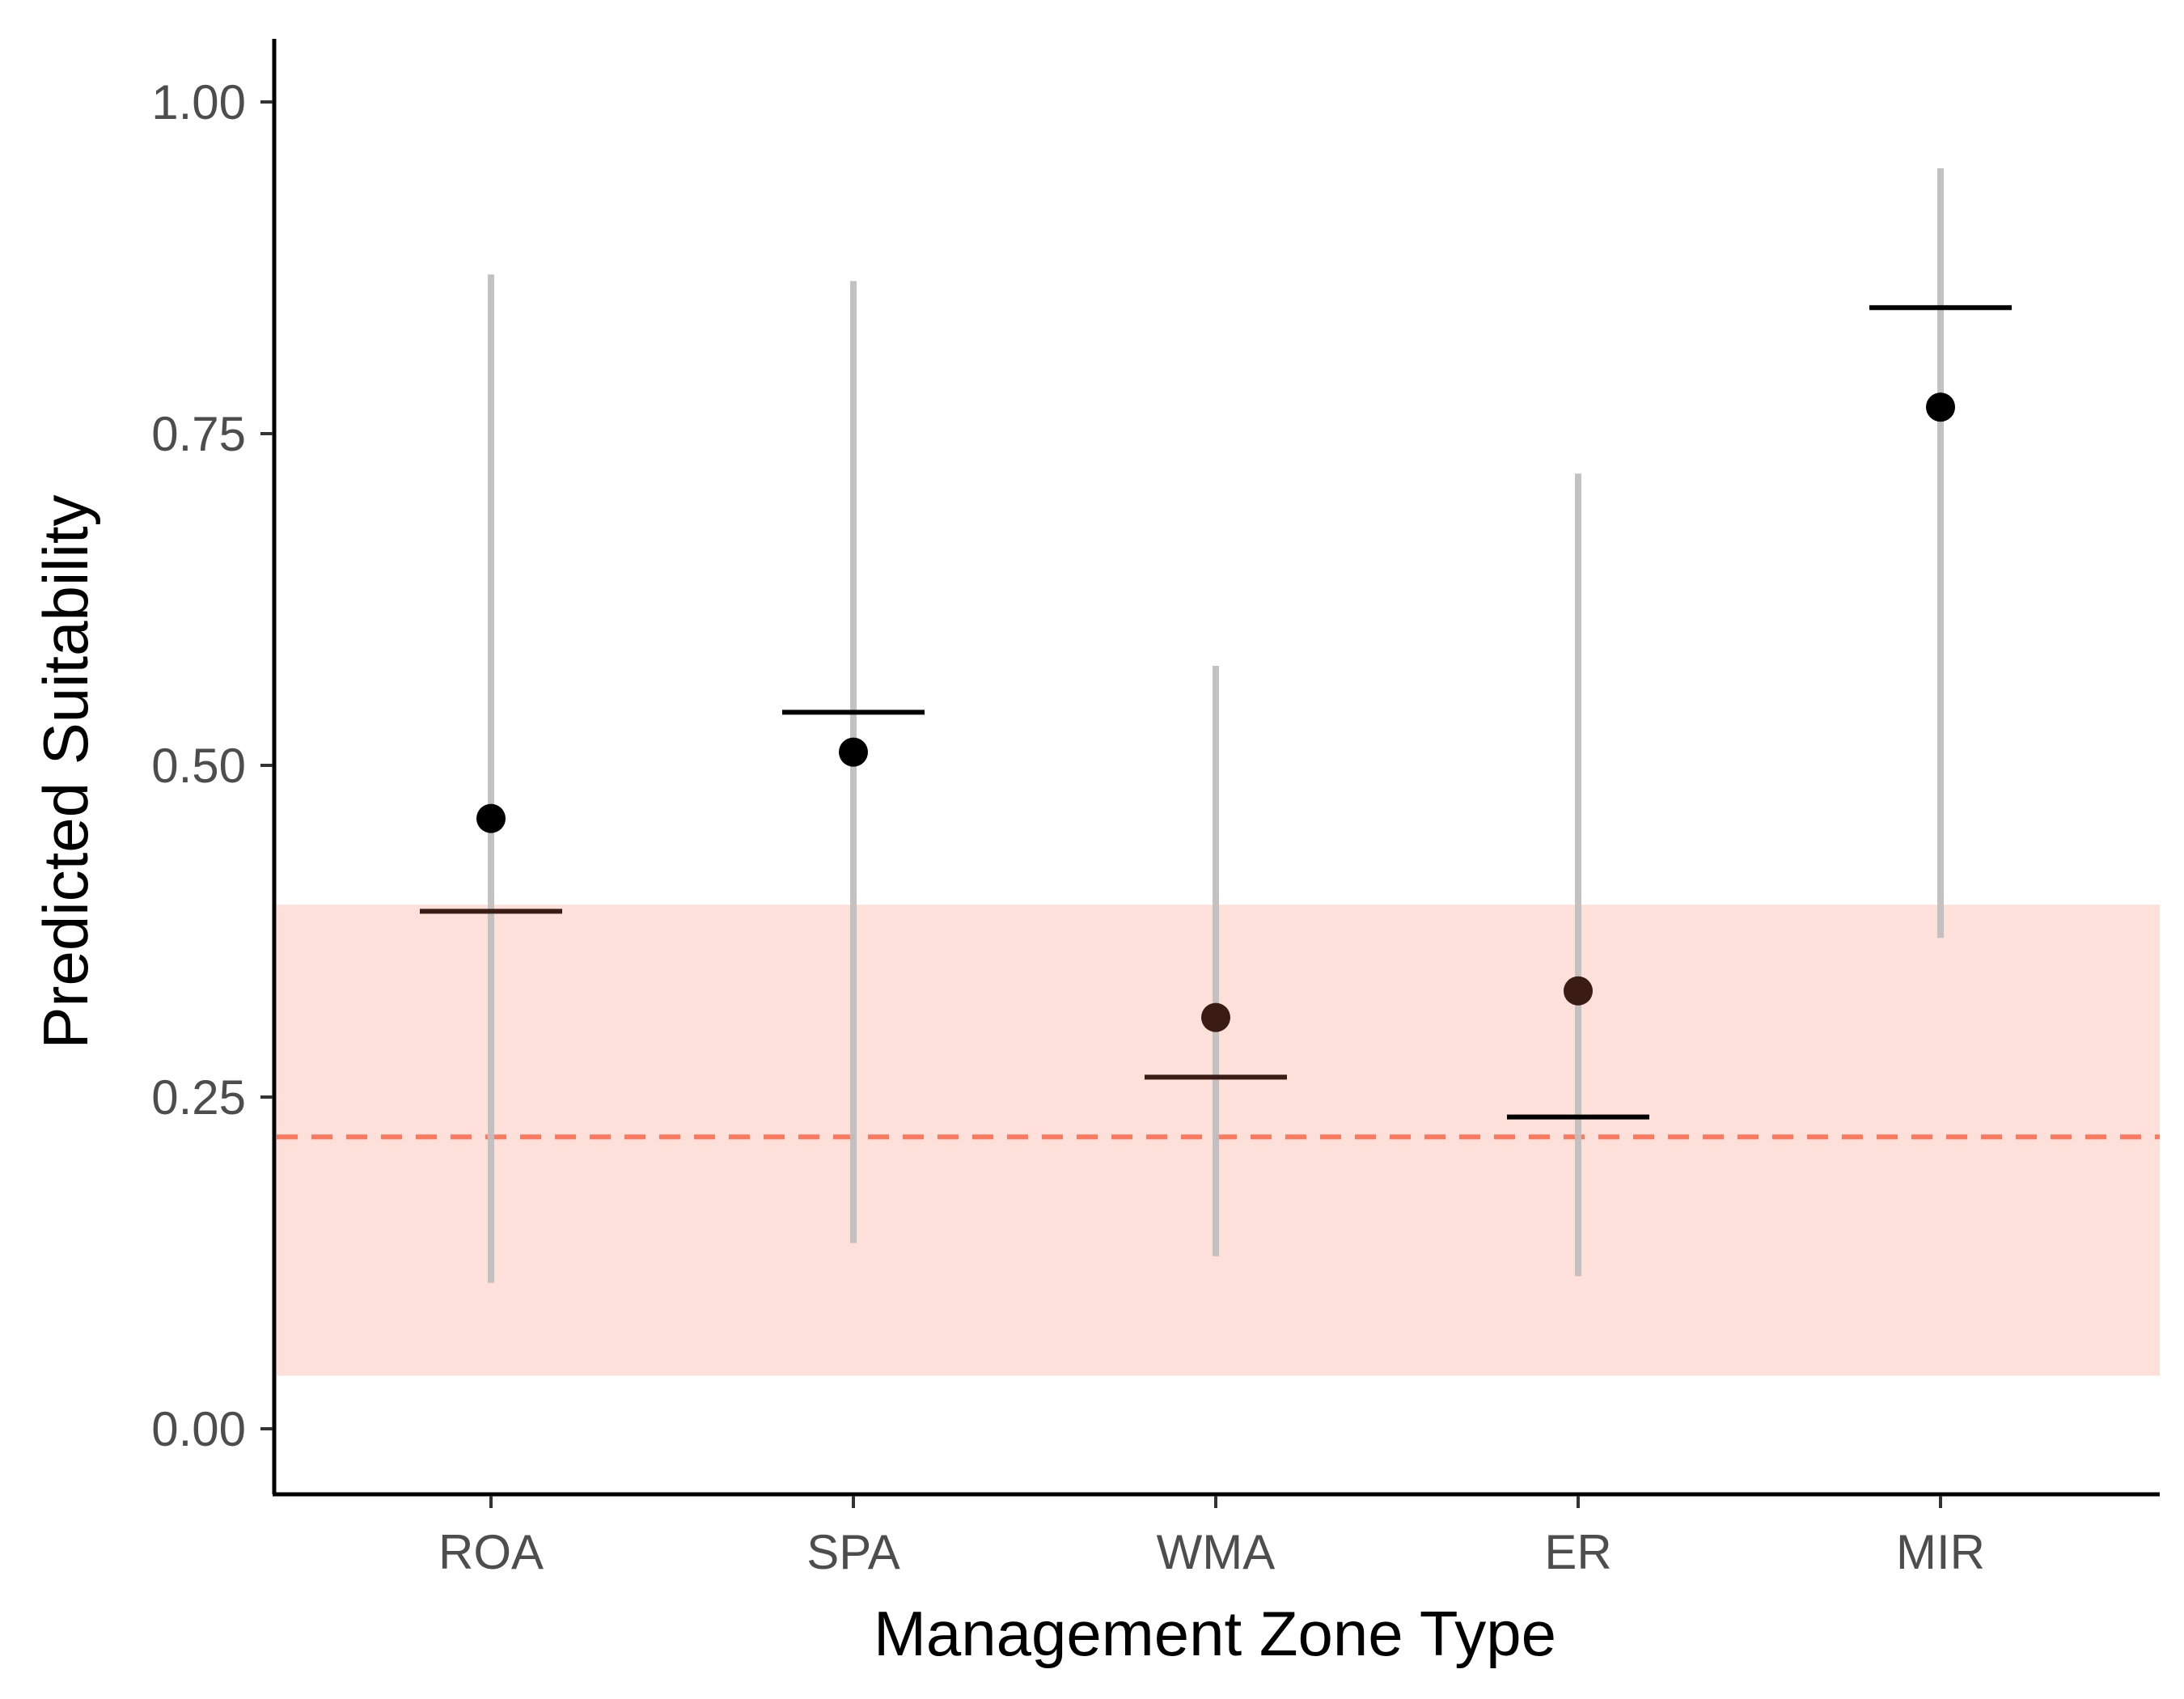 The width and height of the screenshot is (2184, 1699). What do you see at coordinates (1940, 1552) in the screenshot?
I see `x-tick-label-mir: MIR` at bounding box center [1940, 1552].